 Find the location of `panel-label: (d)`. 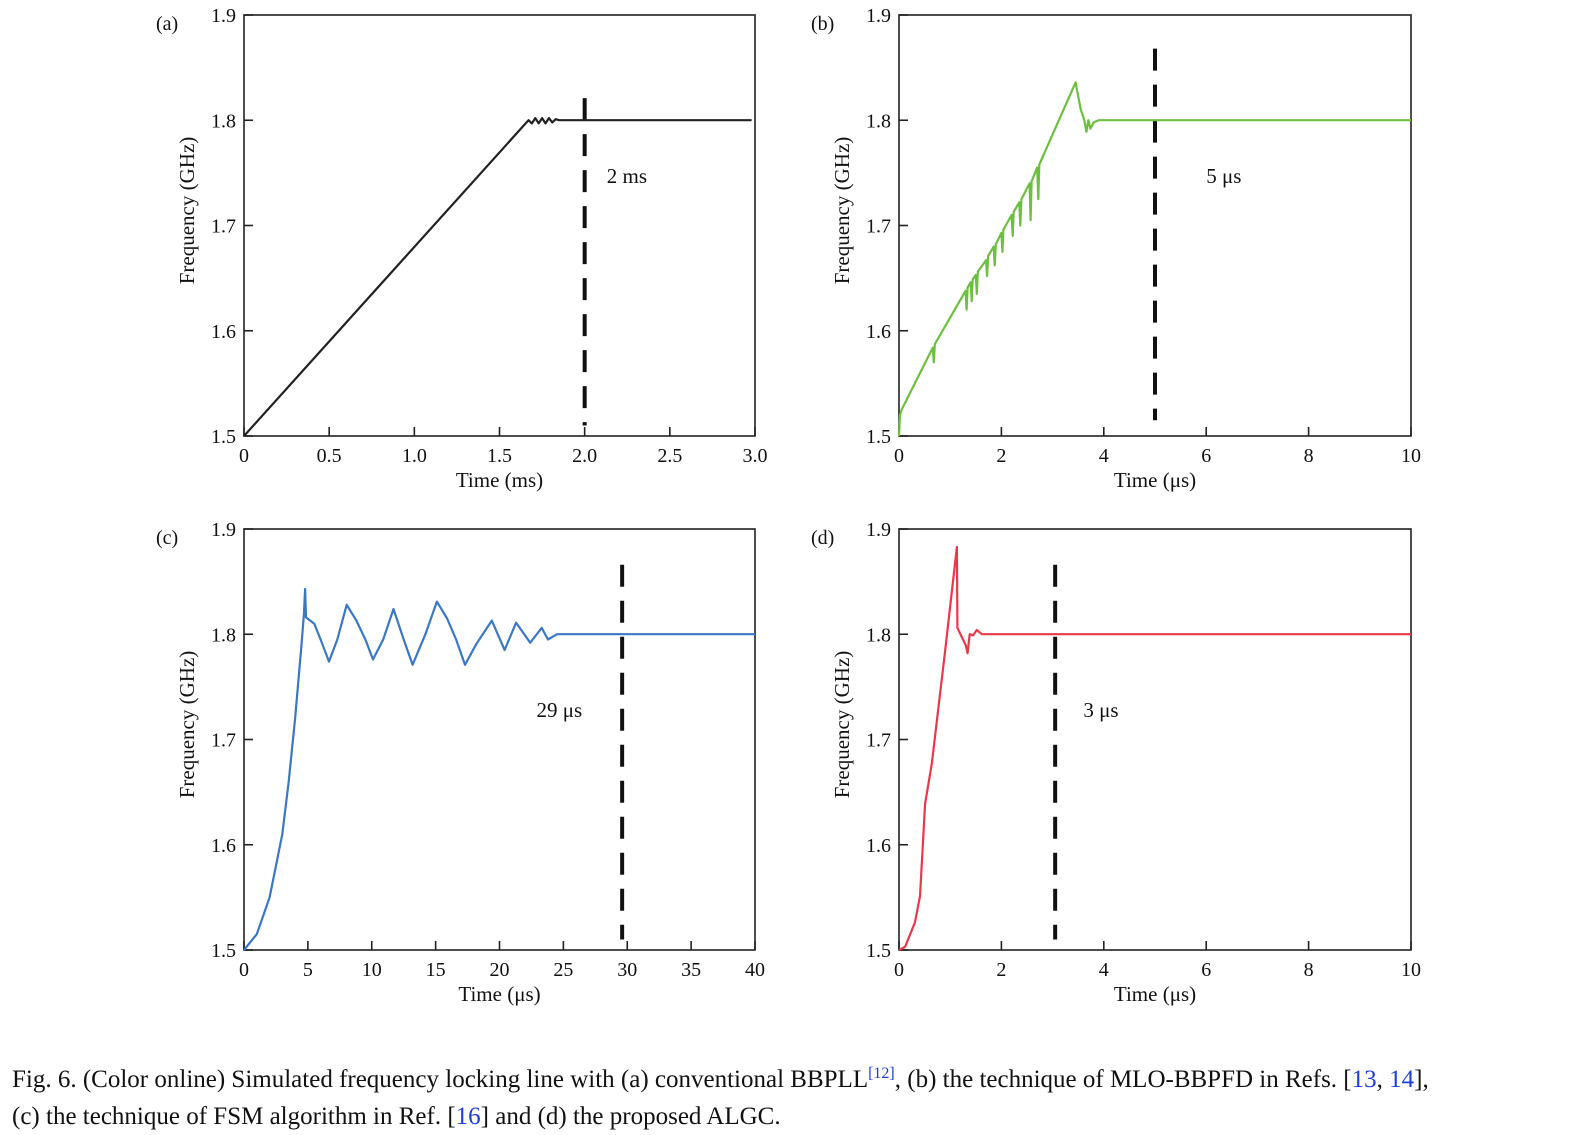

panel-label: (d) is located at coordinates (822, 538).